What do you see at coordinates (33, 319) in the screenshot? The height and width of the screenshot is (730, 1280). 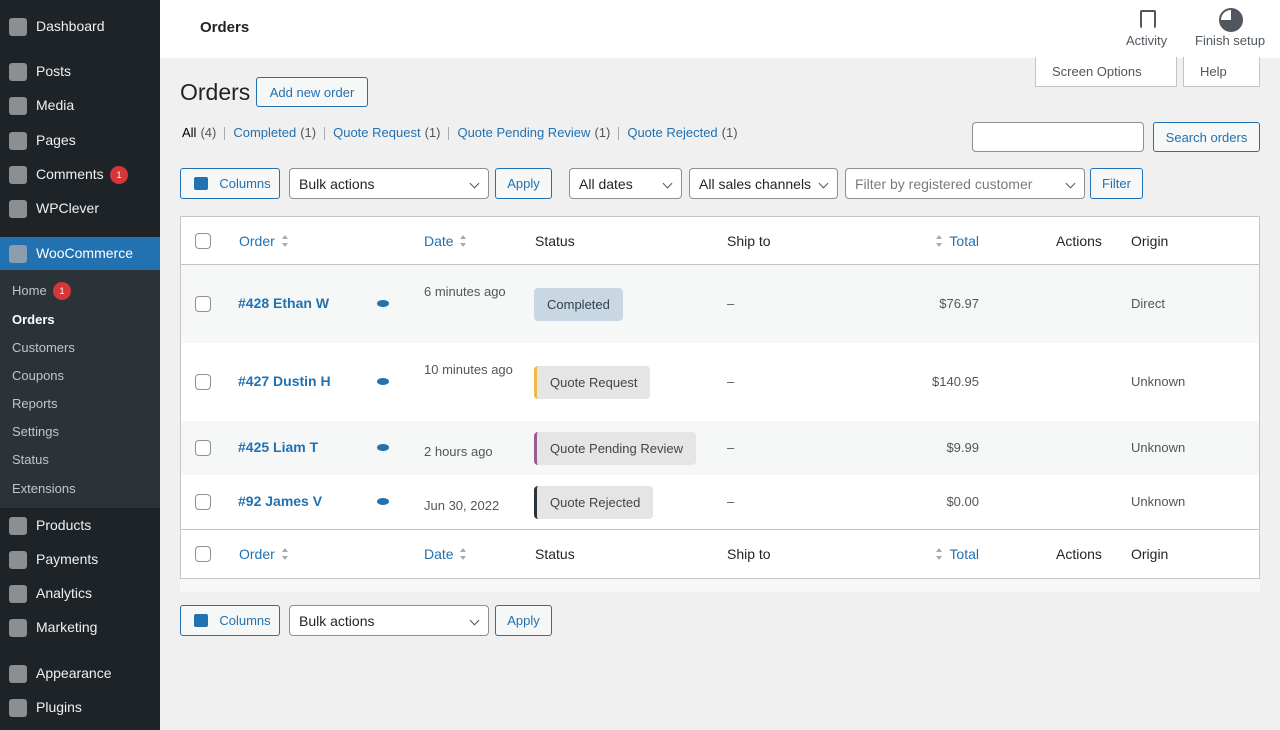 I see `submenu-item: Orders` at bounding box center [33, 319].